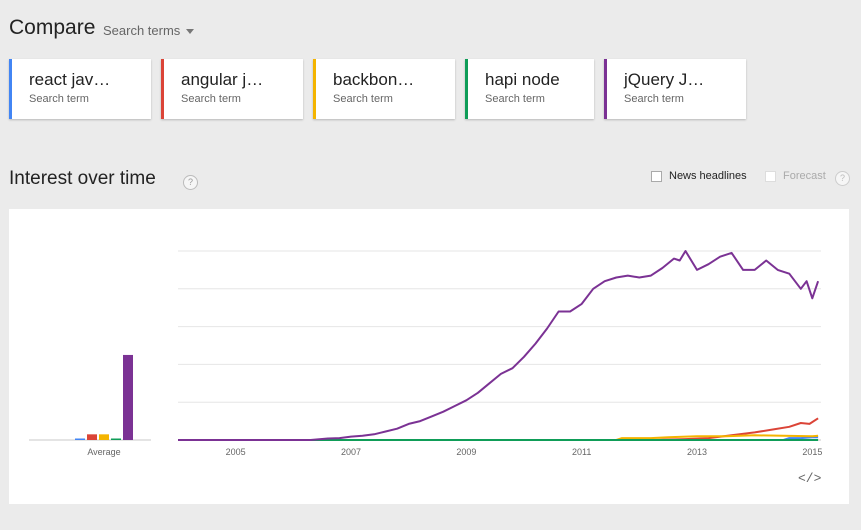 The height and width of the screenshot is (530, 861). Describe the element at coordinates (522, 79) in the screenshot. I see `term-label: hapi node` at that location.